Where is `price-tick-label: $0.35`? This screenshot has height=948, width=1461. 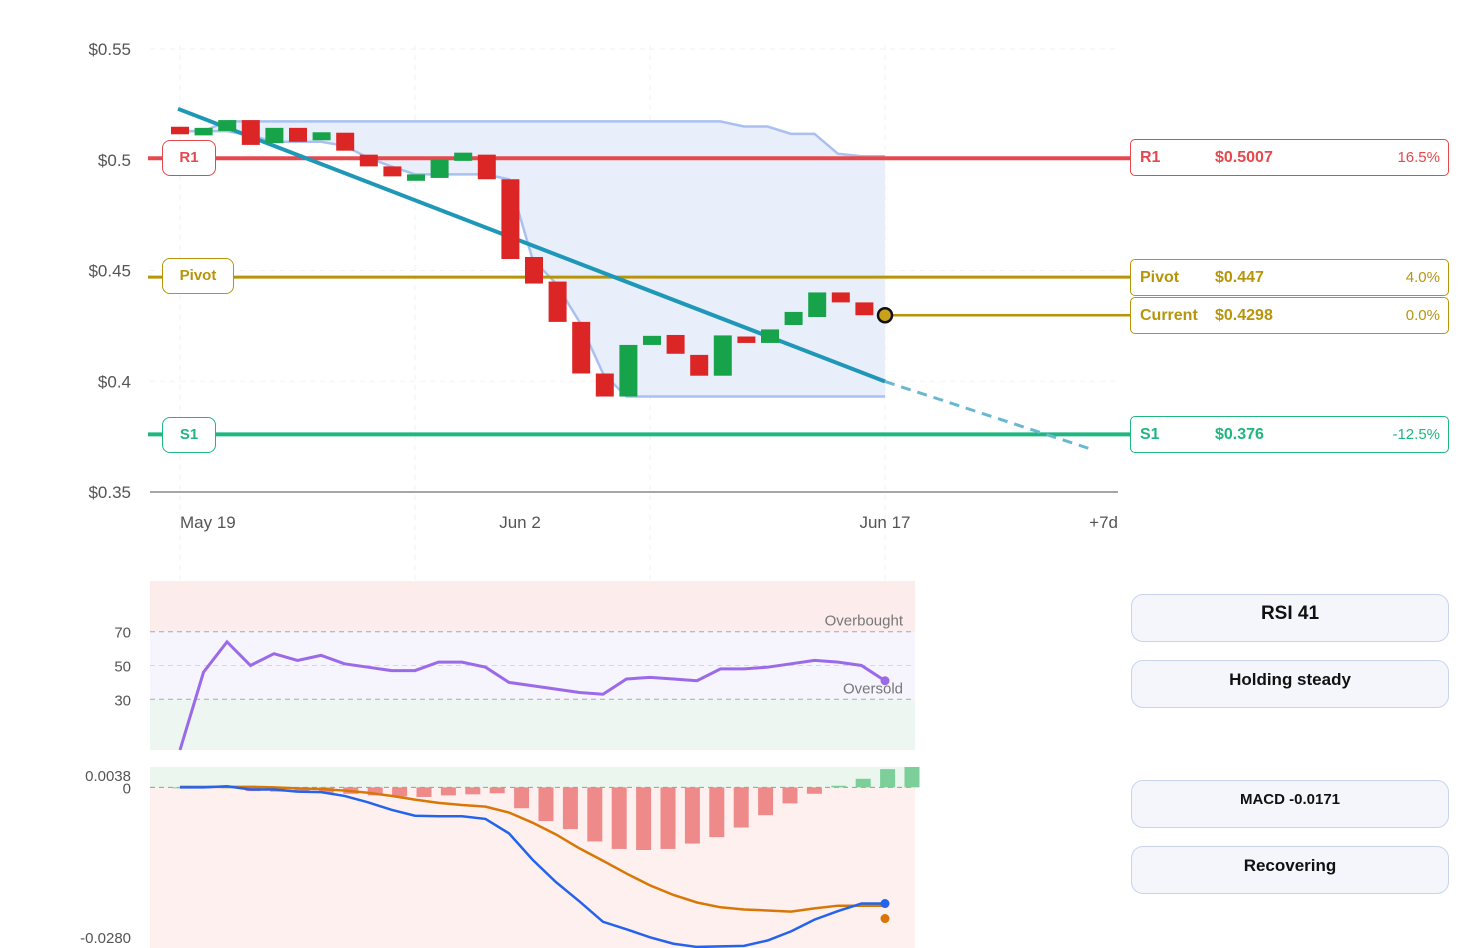
price-tick-label: $0.35 is located at coordinates (109, 492).